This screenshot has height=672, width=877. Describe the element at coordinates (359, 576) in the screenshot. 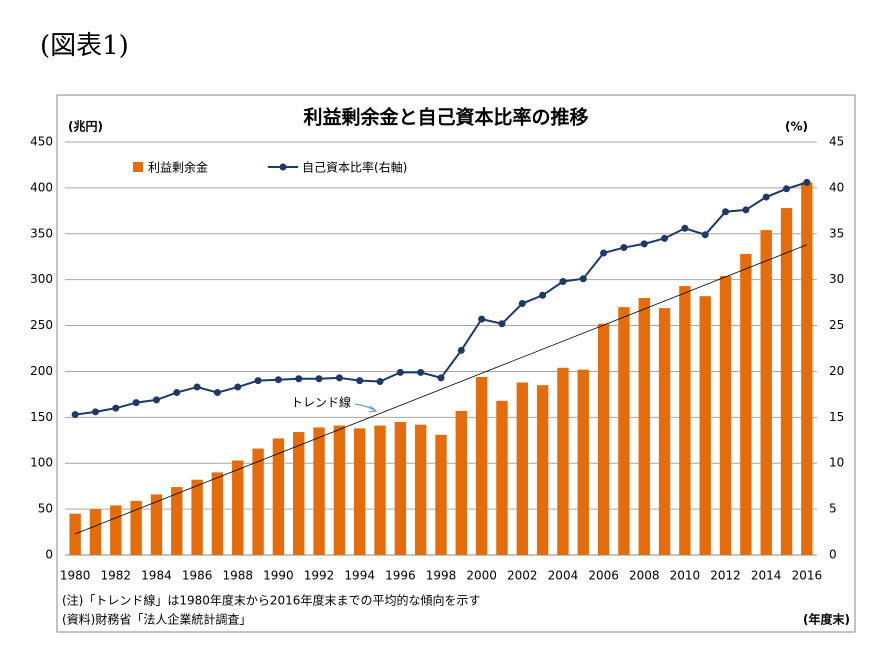

I see `x-tick-label: 1994` at that location.